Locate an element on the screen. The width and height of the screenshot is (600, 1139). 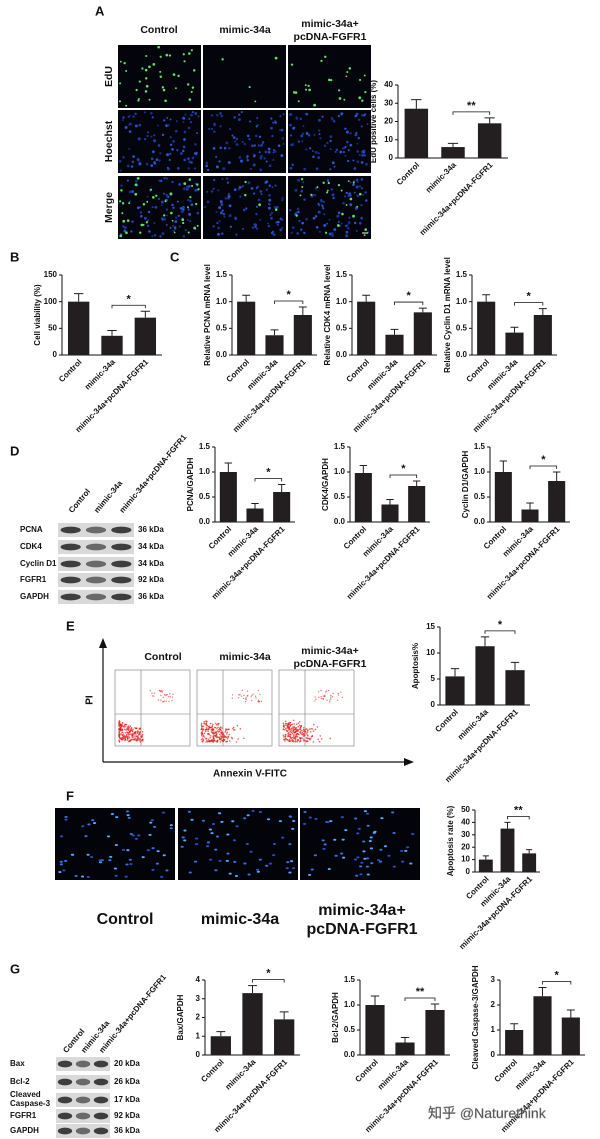
y-tick-label: 0 is located at coordinates (391, 157).